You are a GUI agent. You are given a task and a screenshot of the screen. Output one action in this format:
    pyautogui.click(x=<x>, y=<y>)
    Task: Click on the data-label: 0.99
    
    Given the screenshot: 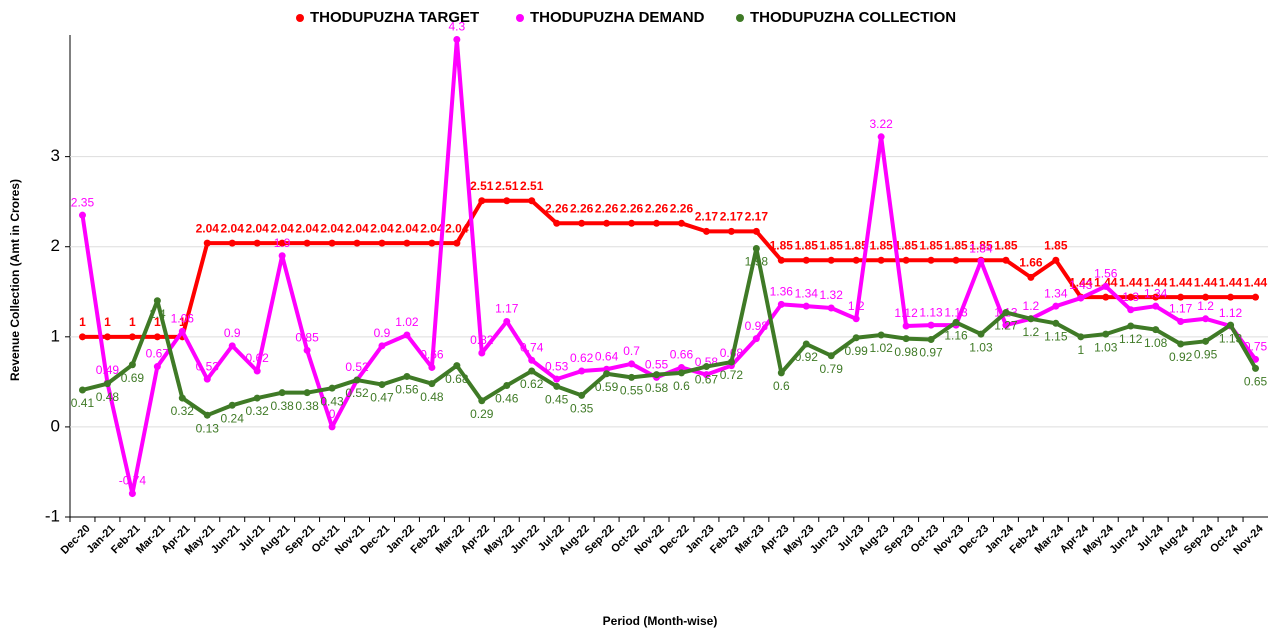 What is the action you would take?
    pyautogui.click(x=857, y=351)
    